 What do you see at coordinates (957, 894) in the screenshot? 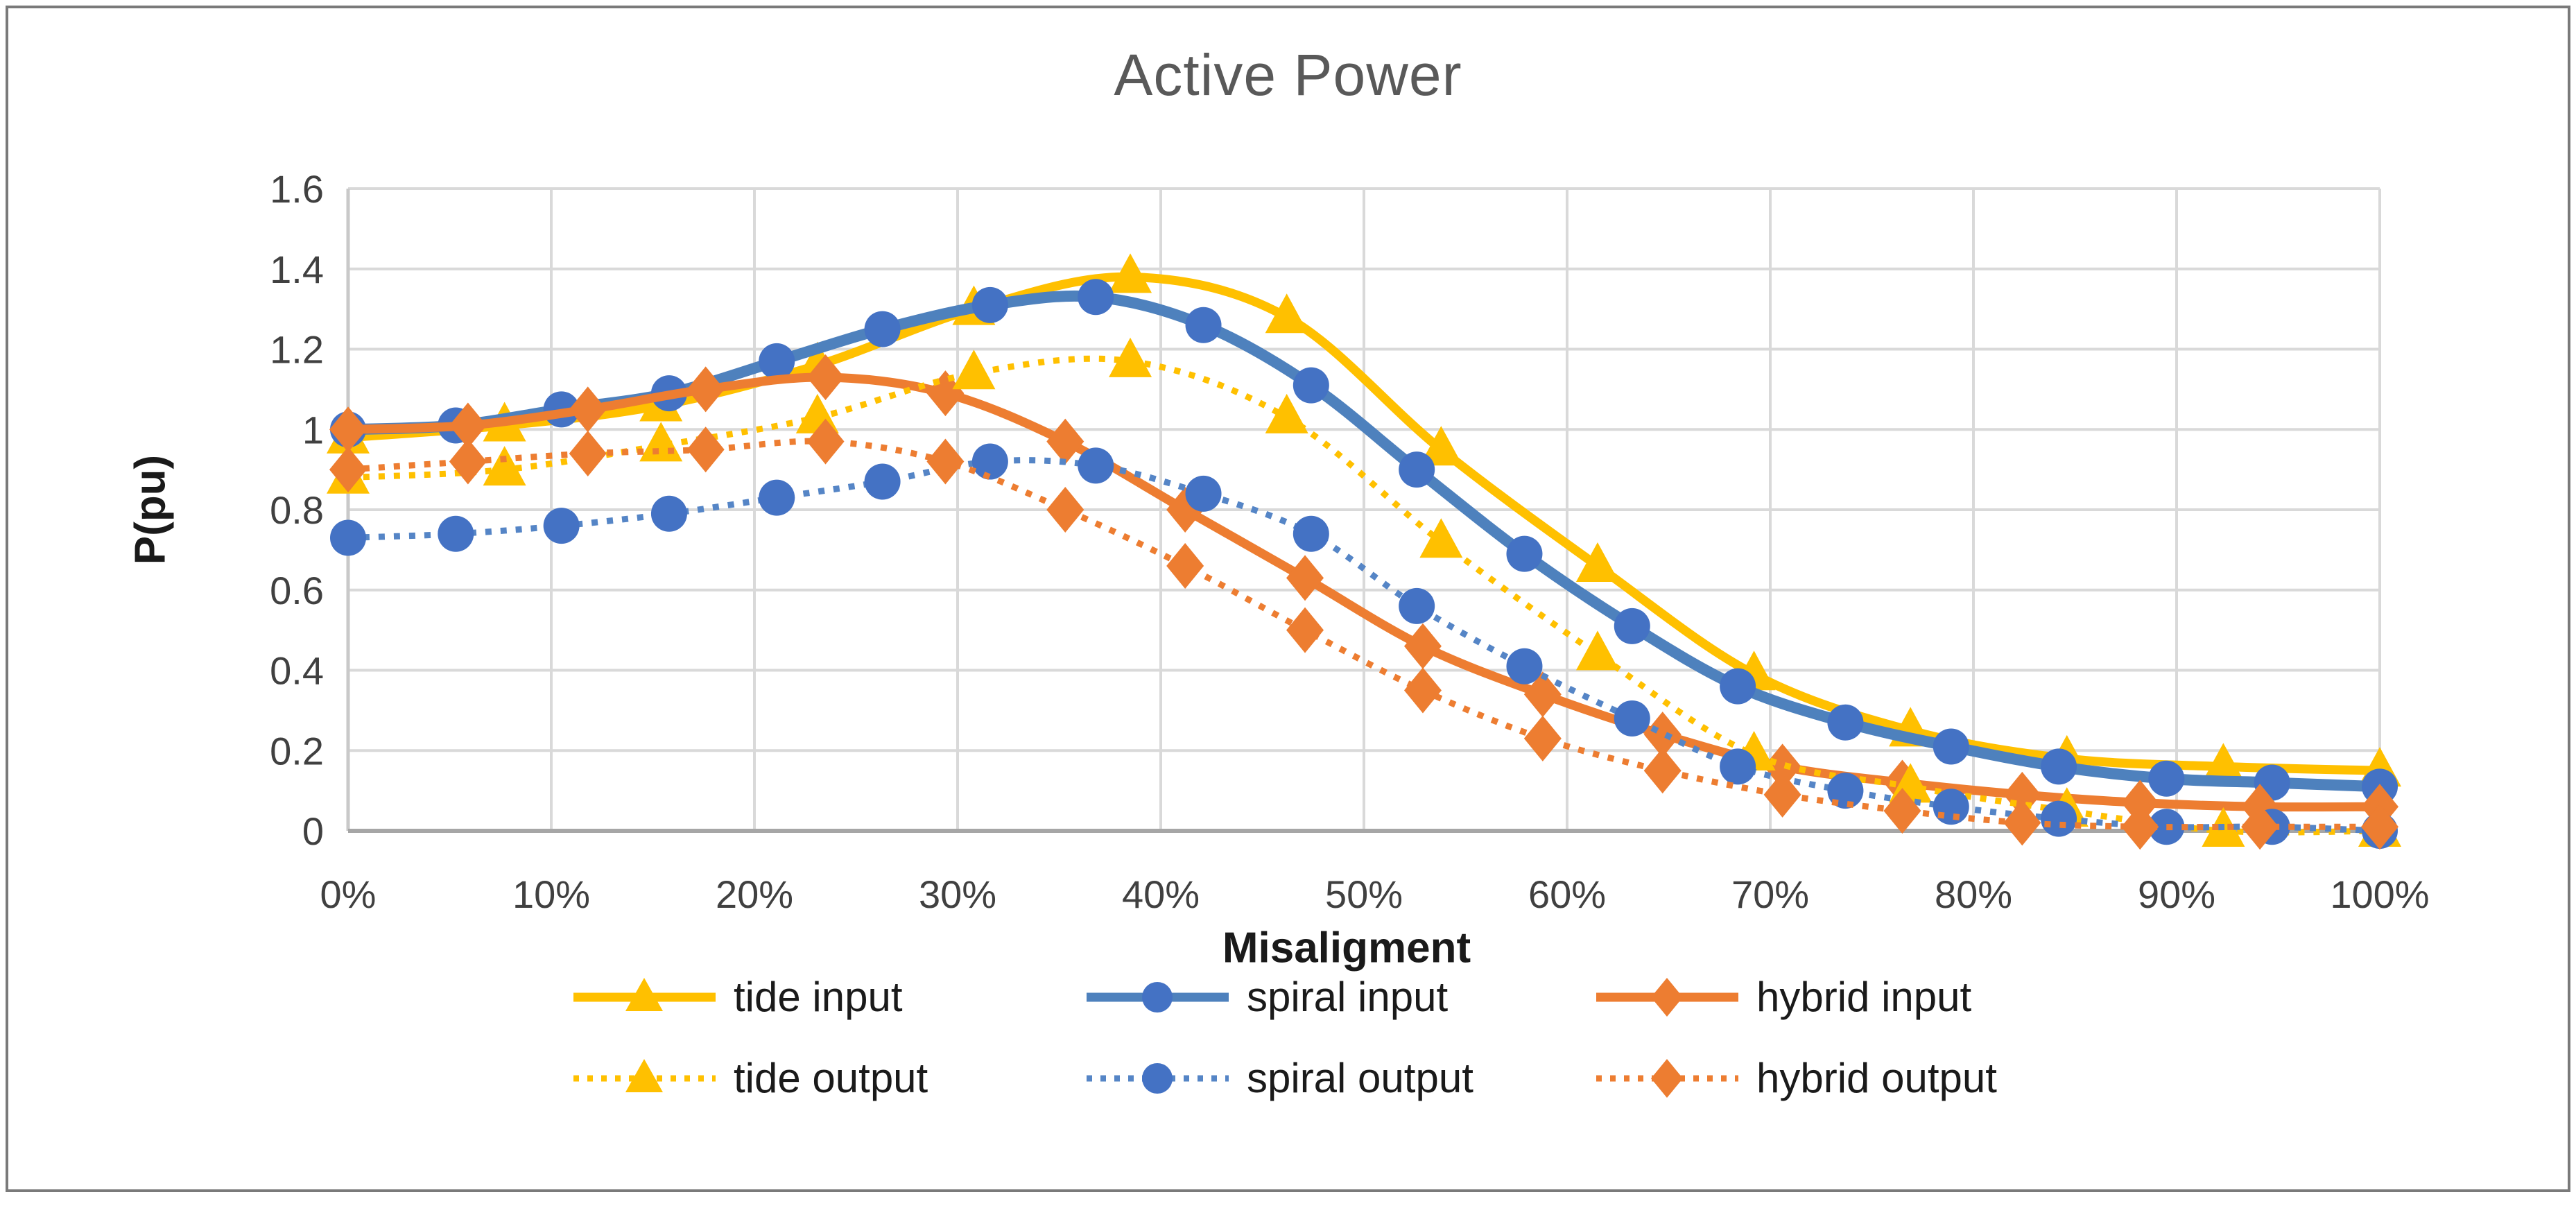
I see `x-tick-label: 30%` at bounding box center [957, 894].